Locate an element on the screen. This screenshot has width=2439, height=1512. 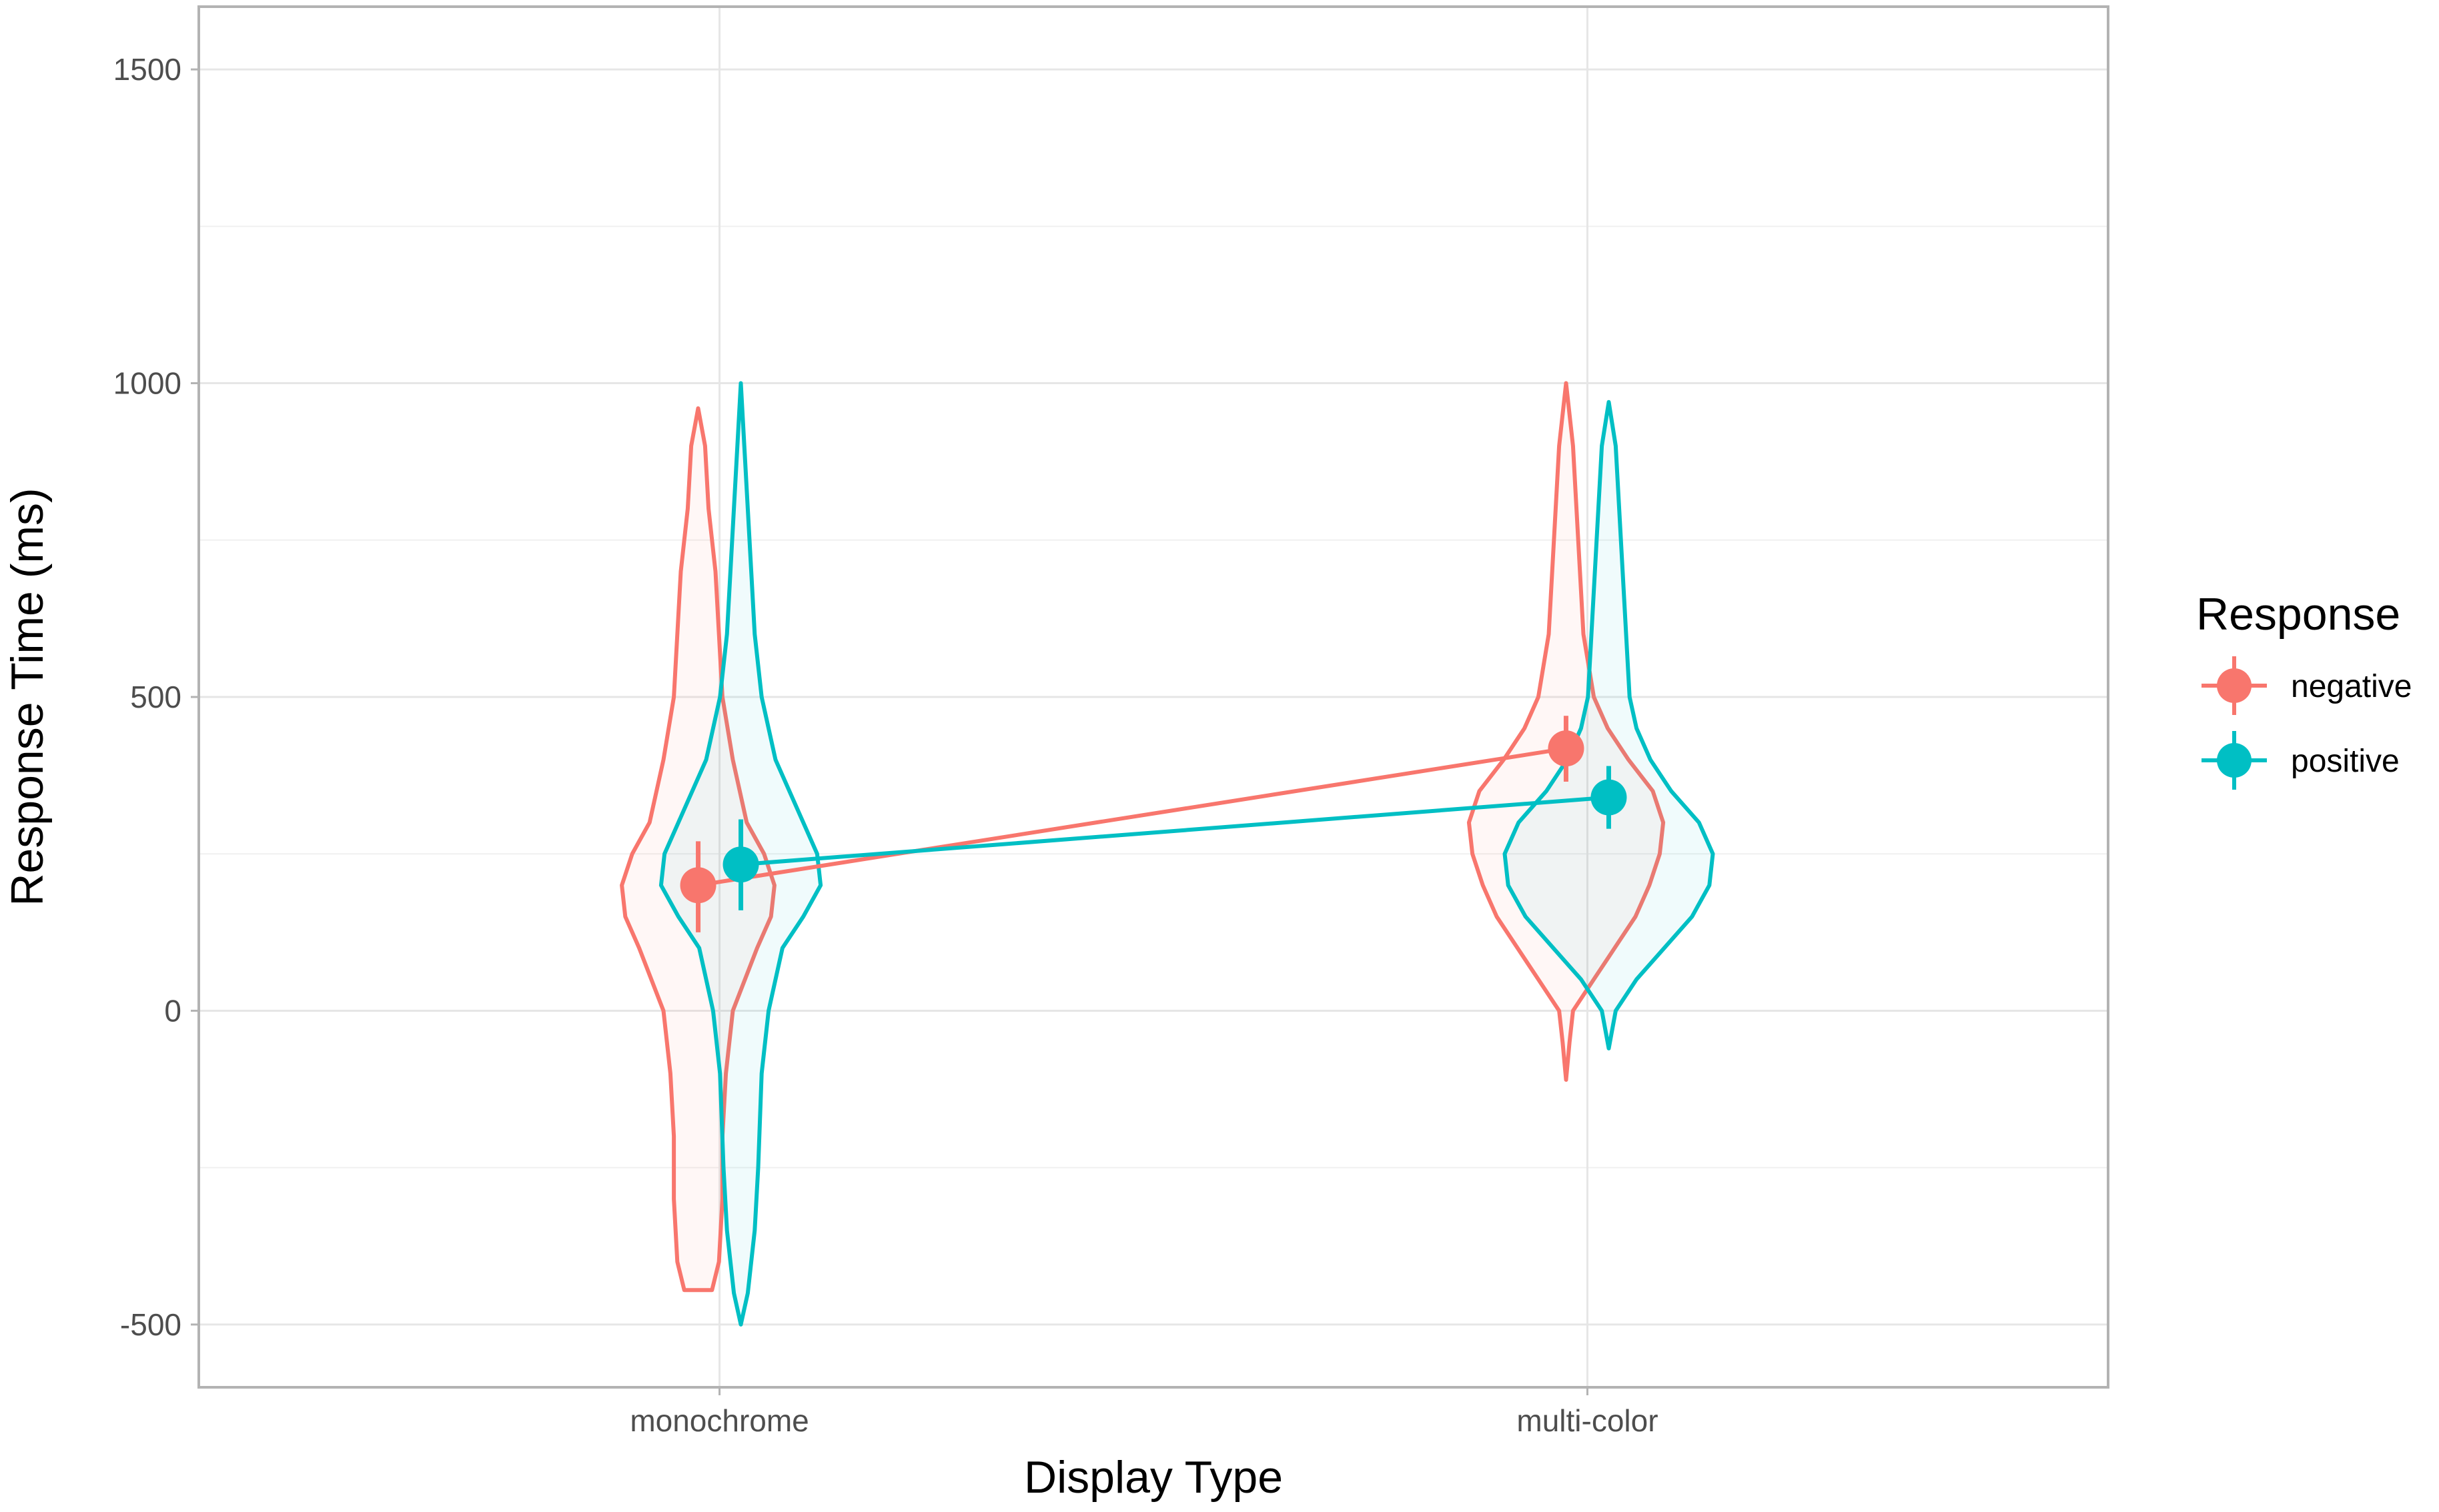
point-layer is located at coordinates (1153, 824).